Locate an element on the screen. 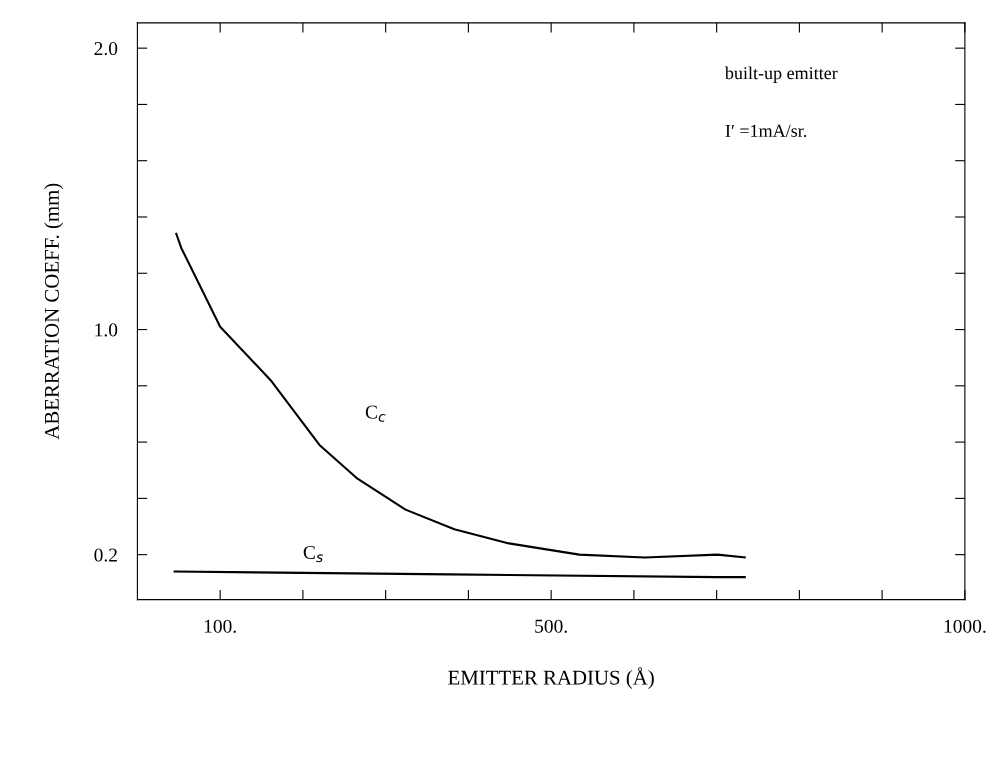  x-axis-title: EMITTER RADIUS (Å) is located at coordinates (551, 678).